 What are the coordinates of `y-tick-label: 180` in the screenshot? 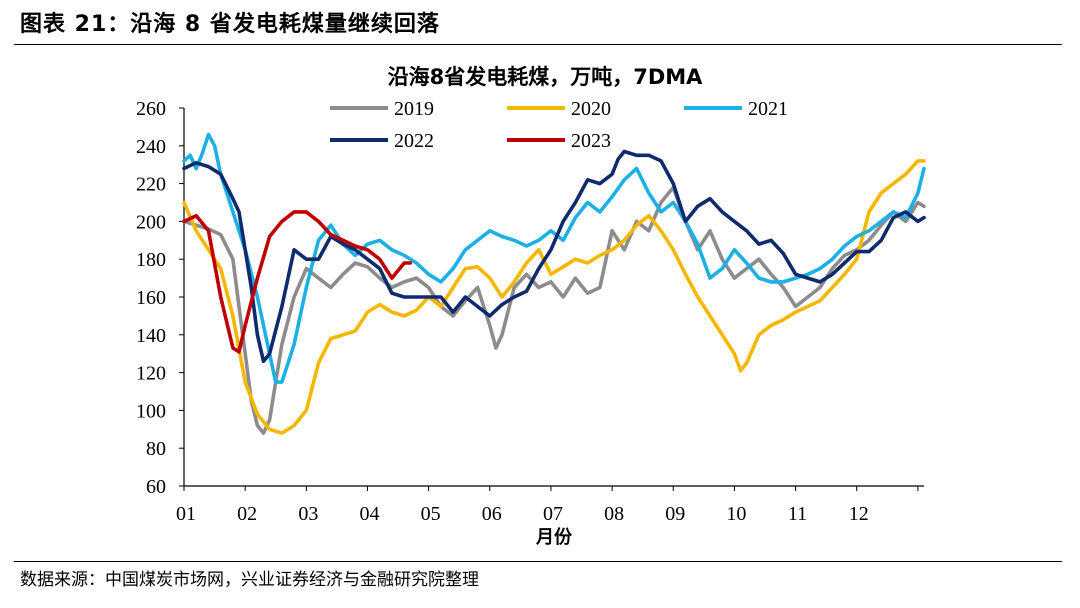 It's located at (151, 260).